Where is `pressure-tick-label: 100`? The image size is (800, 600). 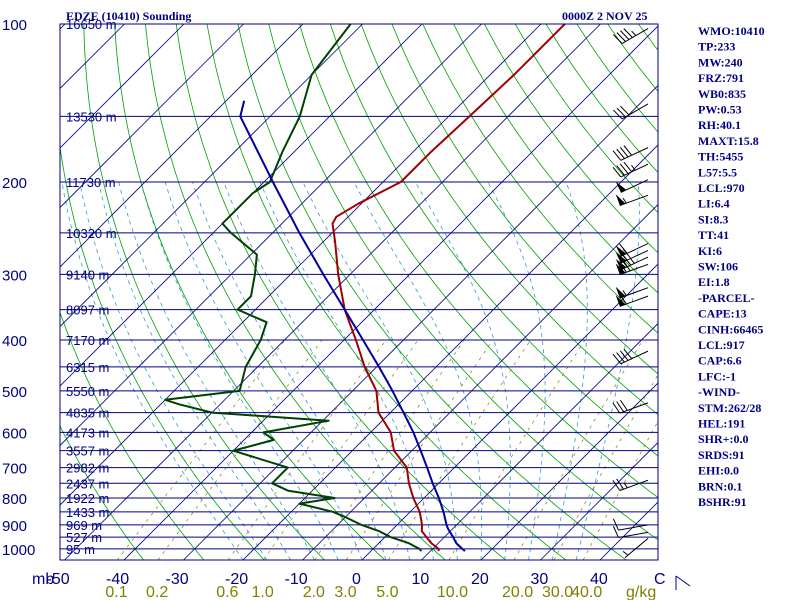
pressure-tick-label: 100 is located at coordinates (14, 25).